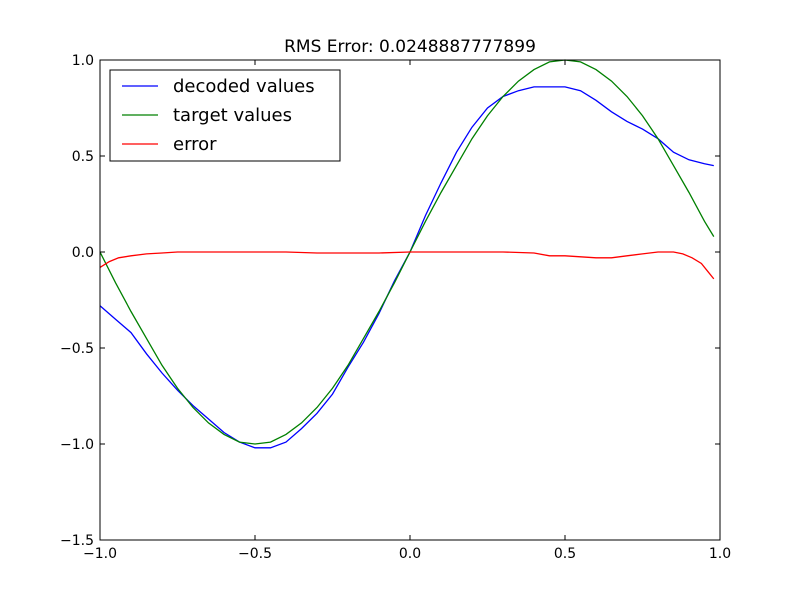 The image size is (800, 604). Describe the element at coordinates (83, 253) in the screenshot. I see `y-tick-label: 0.0` at that location.